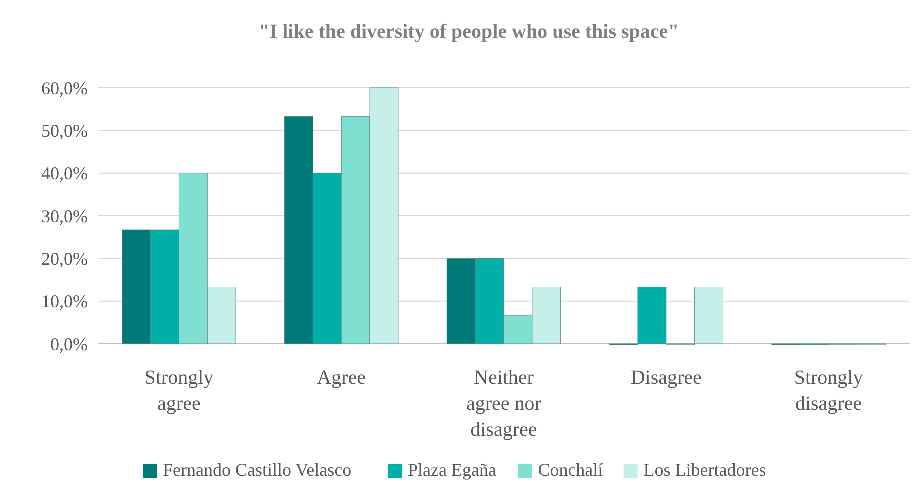 This screenshot has width=922, height=486. Describe the element at coordinates (571, 470) in the screenshot. I see `legend-label: Conchalí` at that location.